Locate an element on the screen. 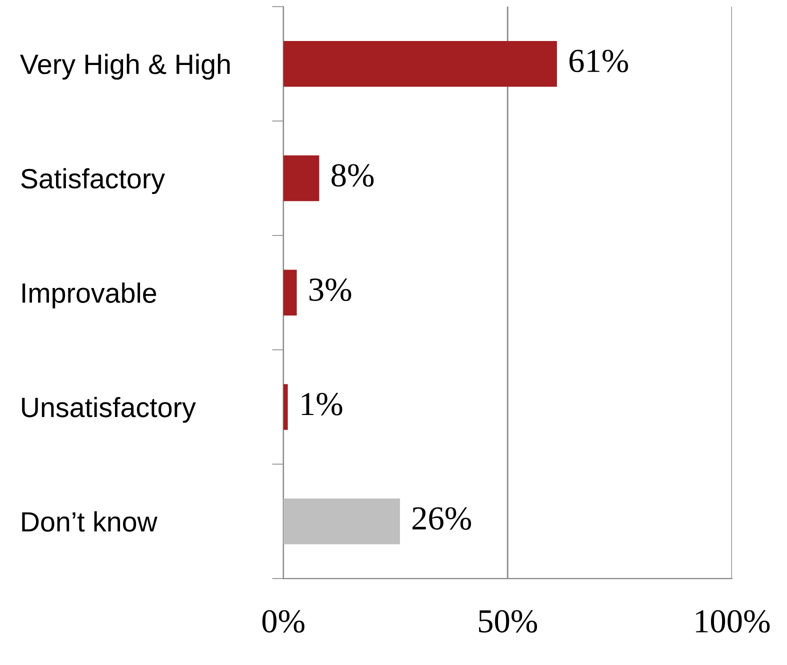 The height and width of the screenshot is (665, 787). y-tick-label: Improvable is located at coordinates (89, 295).